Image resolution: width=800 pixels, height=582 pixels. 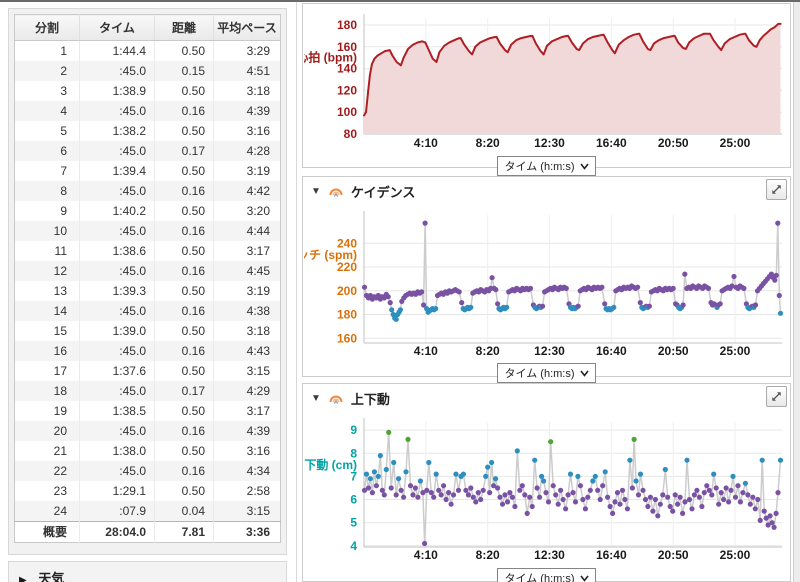 I want to click on svg-text: 180, so click(x=347, y=25).